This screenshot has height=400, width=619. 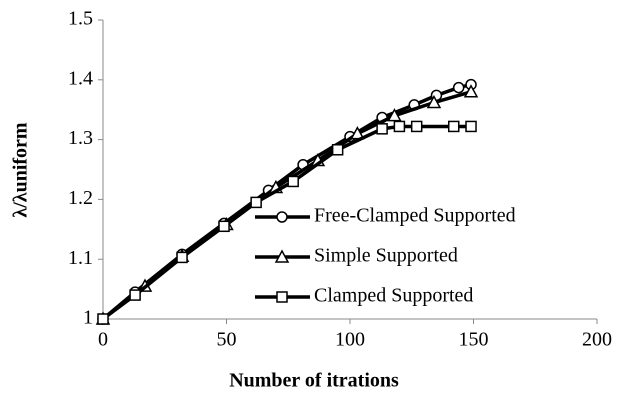 I want to click on y-tick-label: 1.3, so click(x=80, y=138).